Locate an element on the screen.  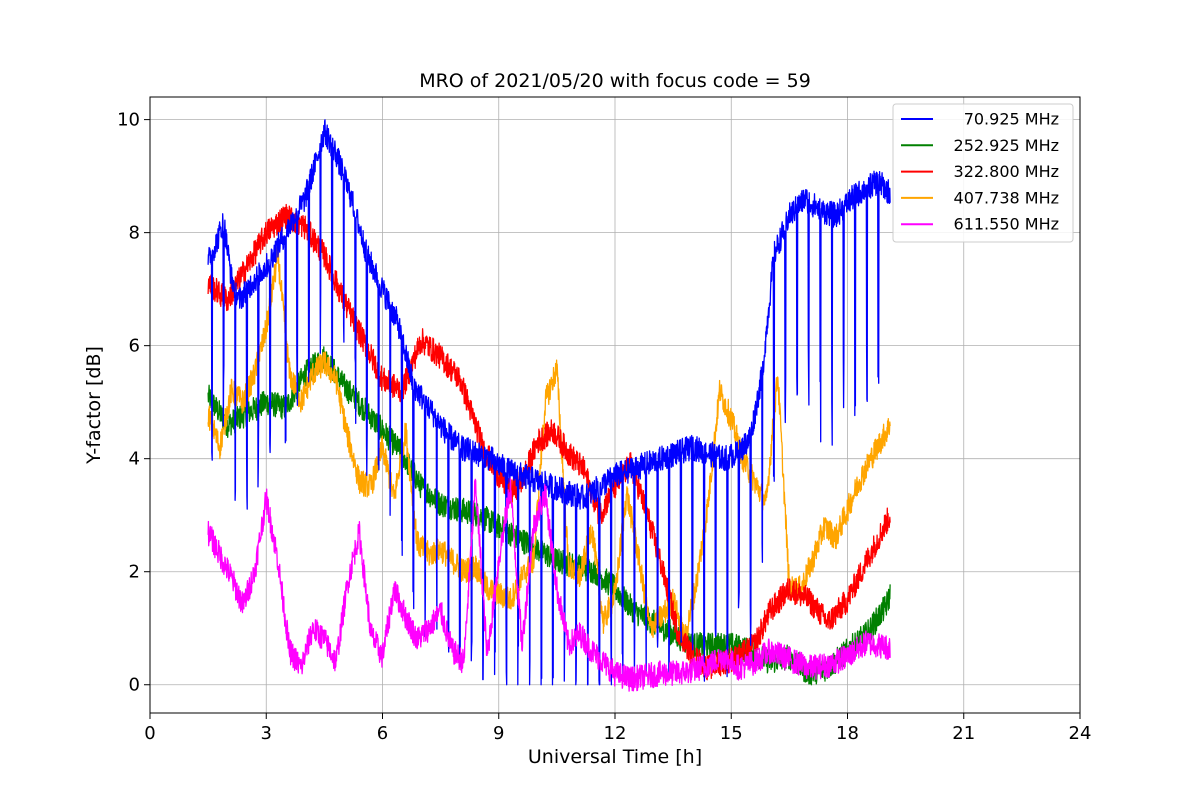
x-tick-label: 12 is located at coordinates (615, 733).